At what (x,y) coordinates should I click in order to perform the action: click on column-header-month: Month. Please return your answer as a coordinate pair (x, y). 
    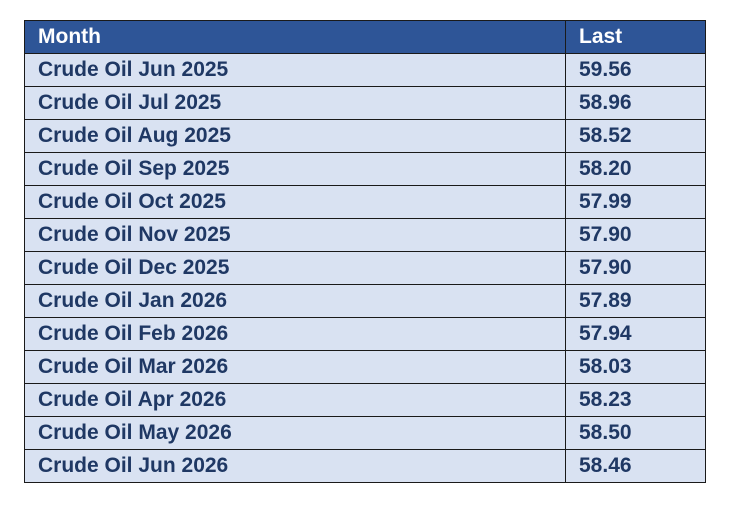
    Looking at the image, I should click on (295, 37).